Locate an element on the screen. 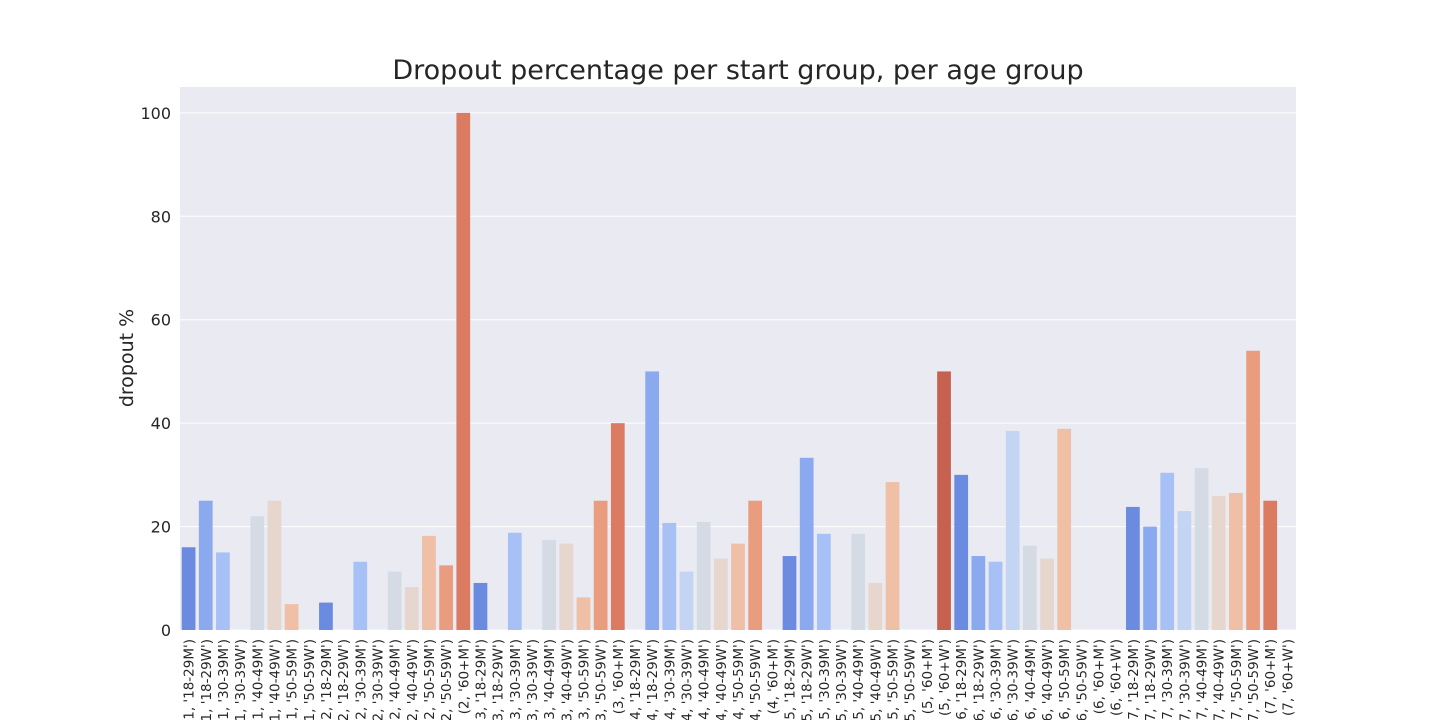 This screenshot has height=720, width=1440. x-tick-label: (7, '30-39W') is located at coordinates (1185, 679).